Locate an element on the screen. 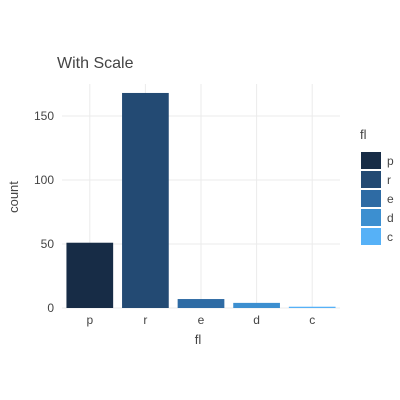 The width and height of the screenshot is (400, 400). y-tick-label: 50 is located at coordinates (48, 244).